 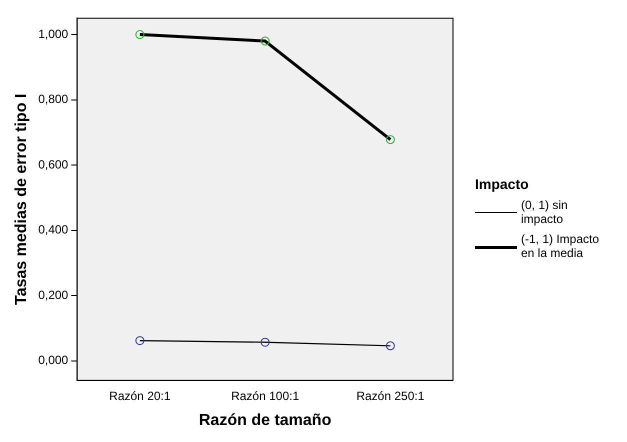 What do you see at coordinates (265, 395) in the screenshot?
I see `x-tick-label: Razón 100:1` at bounding box center [265, 395].